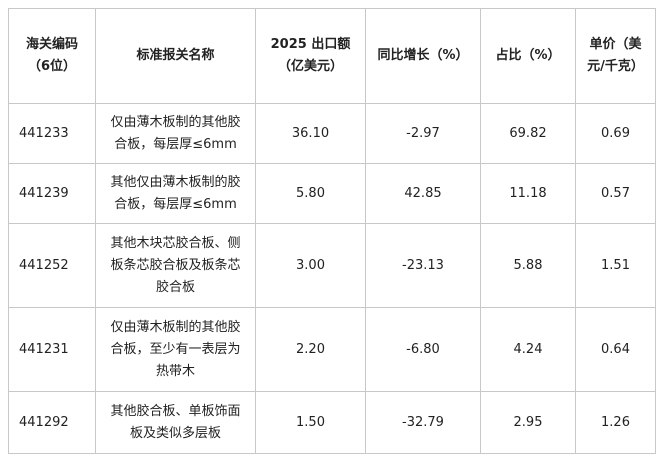 Image resolution: width=661 pixels, height=457 pixels. What do you see at coordinates (528, 265) in the screenshot?
I see `table-cell: 5.88` at bounding box center [528, 265].